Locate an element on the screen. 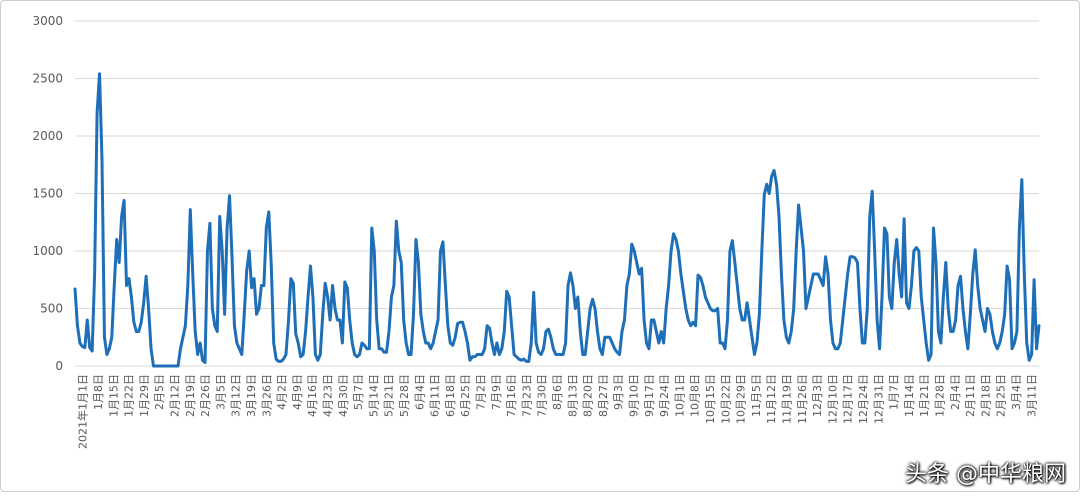 This screenshot has width=1080, height=498. x-tick-label: 3月12日 is located at coordinates (236, 395).